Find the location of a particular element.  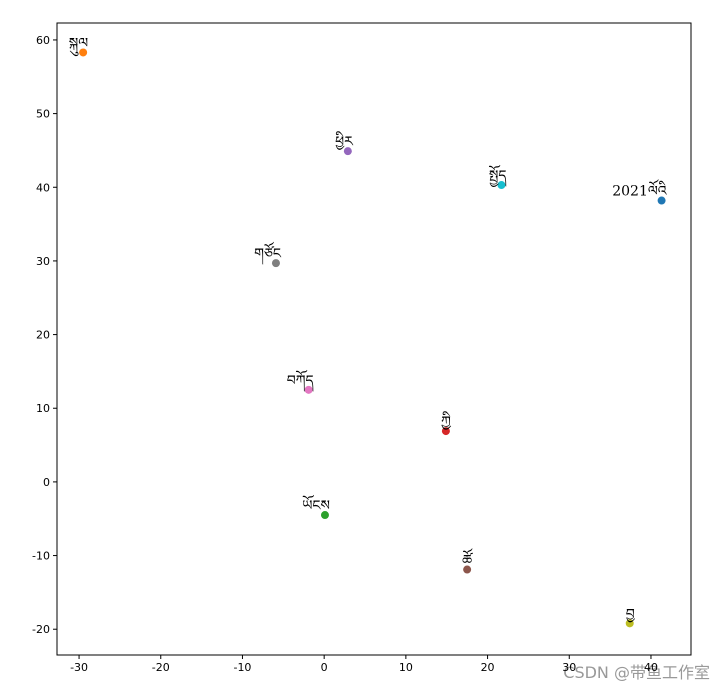

point-label: ཕྱིར is located at coordinates (344, 140).